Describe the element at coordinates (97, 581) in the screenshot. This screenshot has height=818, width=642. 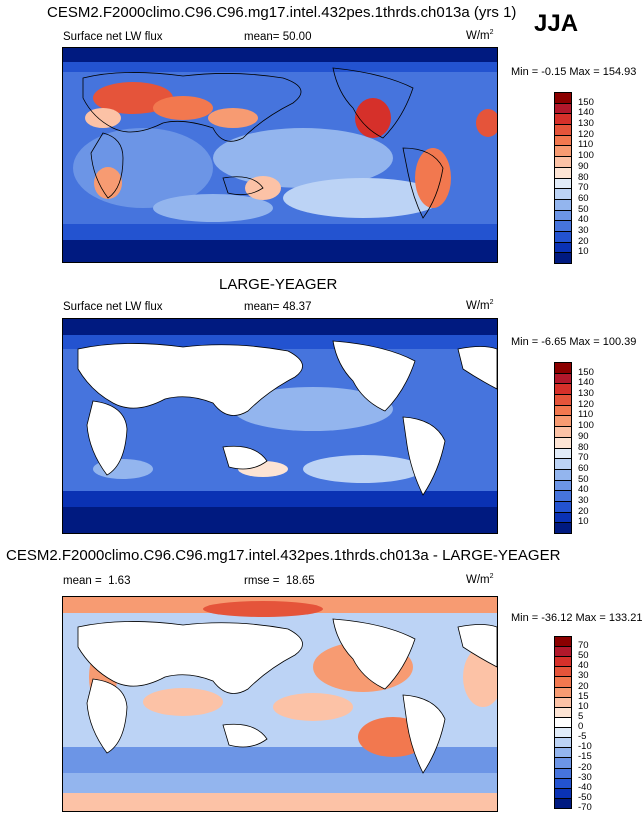
I see `panel3-mean: mean = 1.63` at that location.